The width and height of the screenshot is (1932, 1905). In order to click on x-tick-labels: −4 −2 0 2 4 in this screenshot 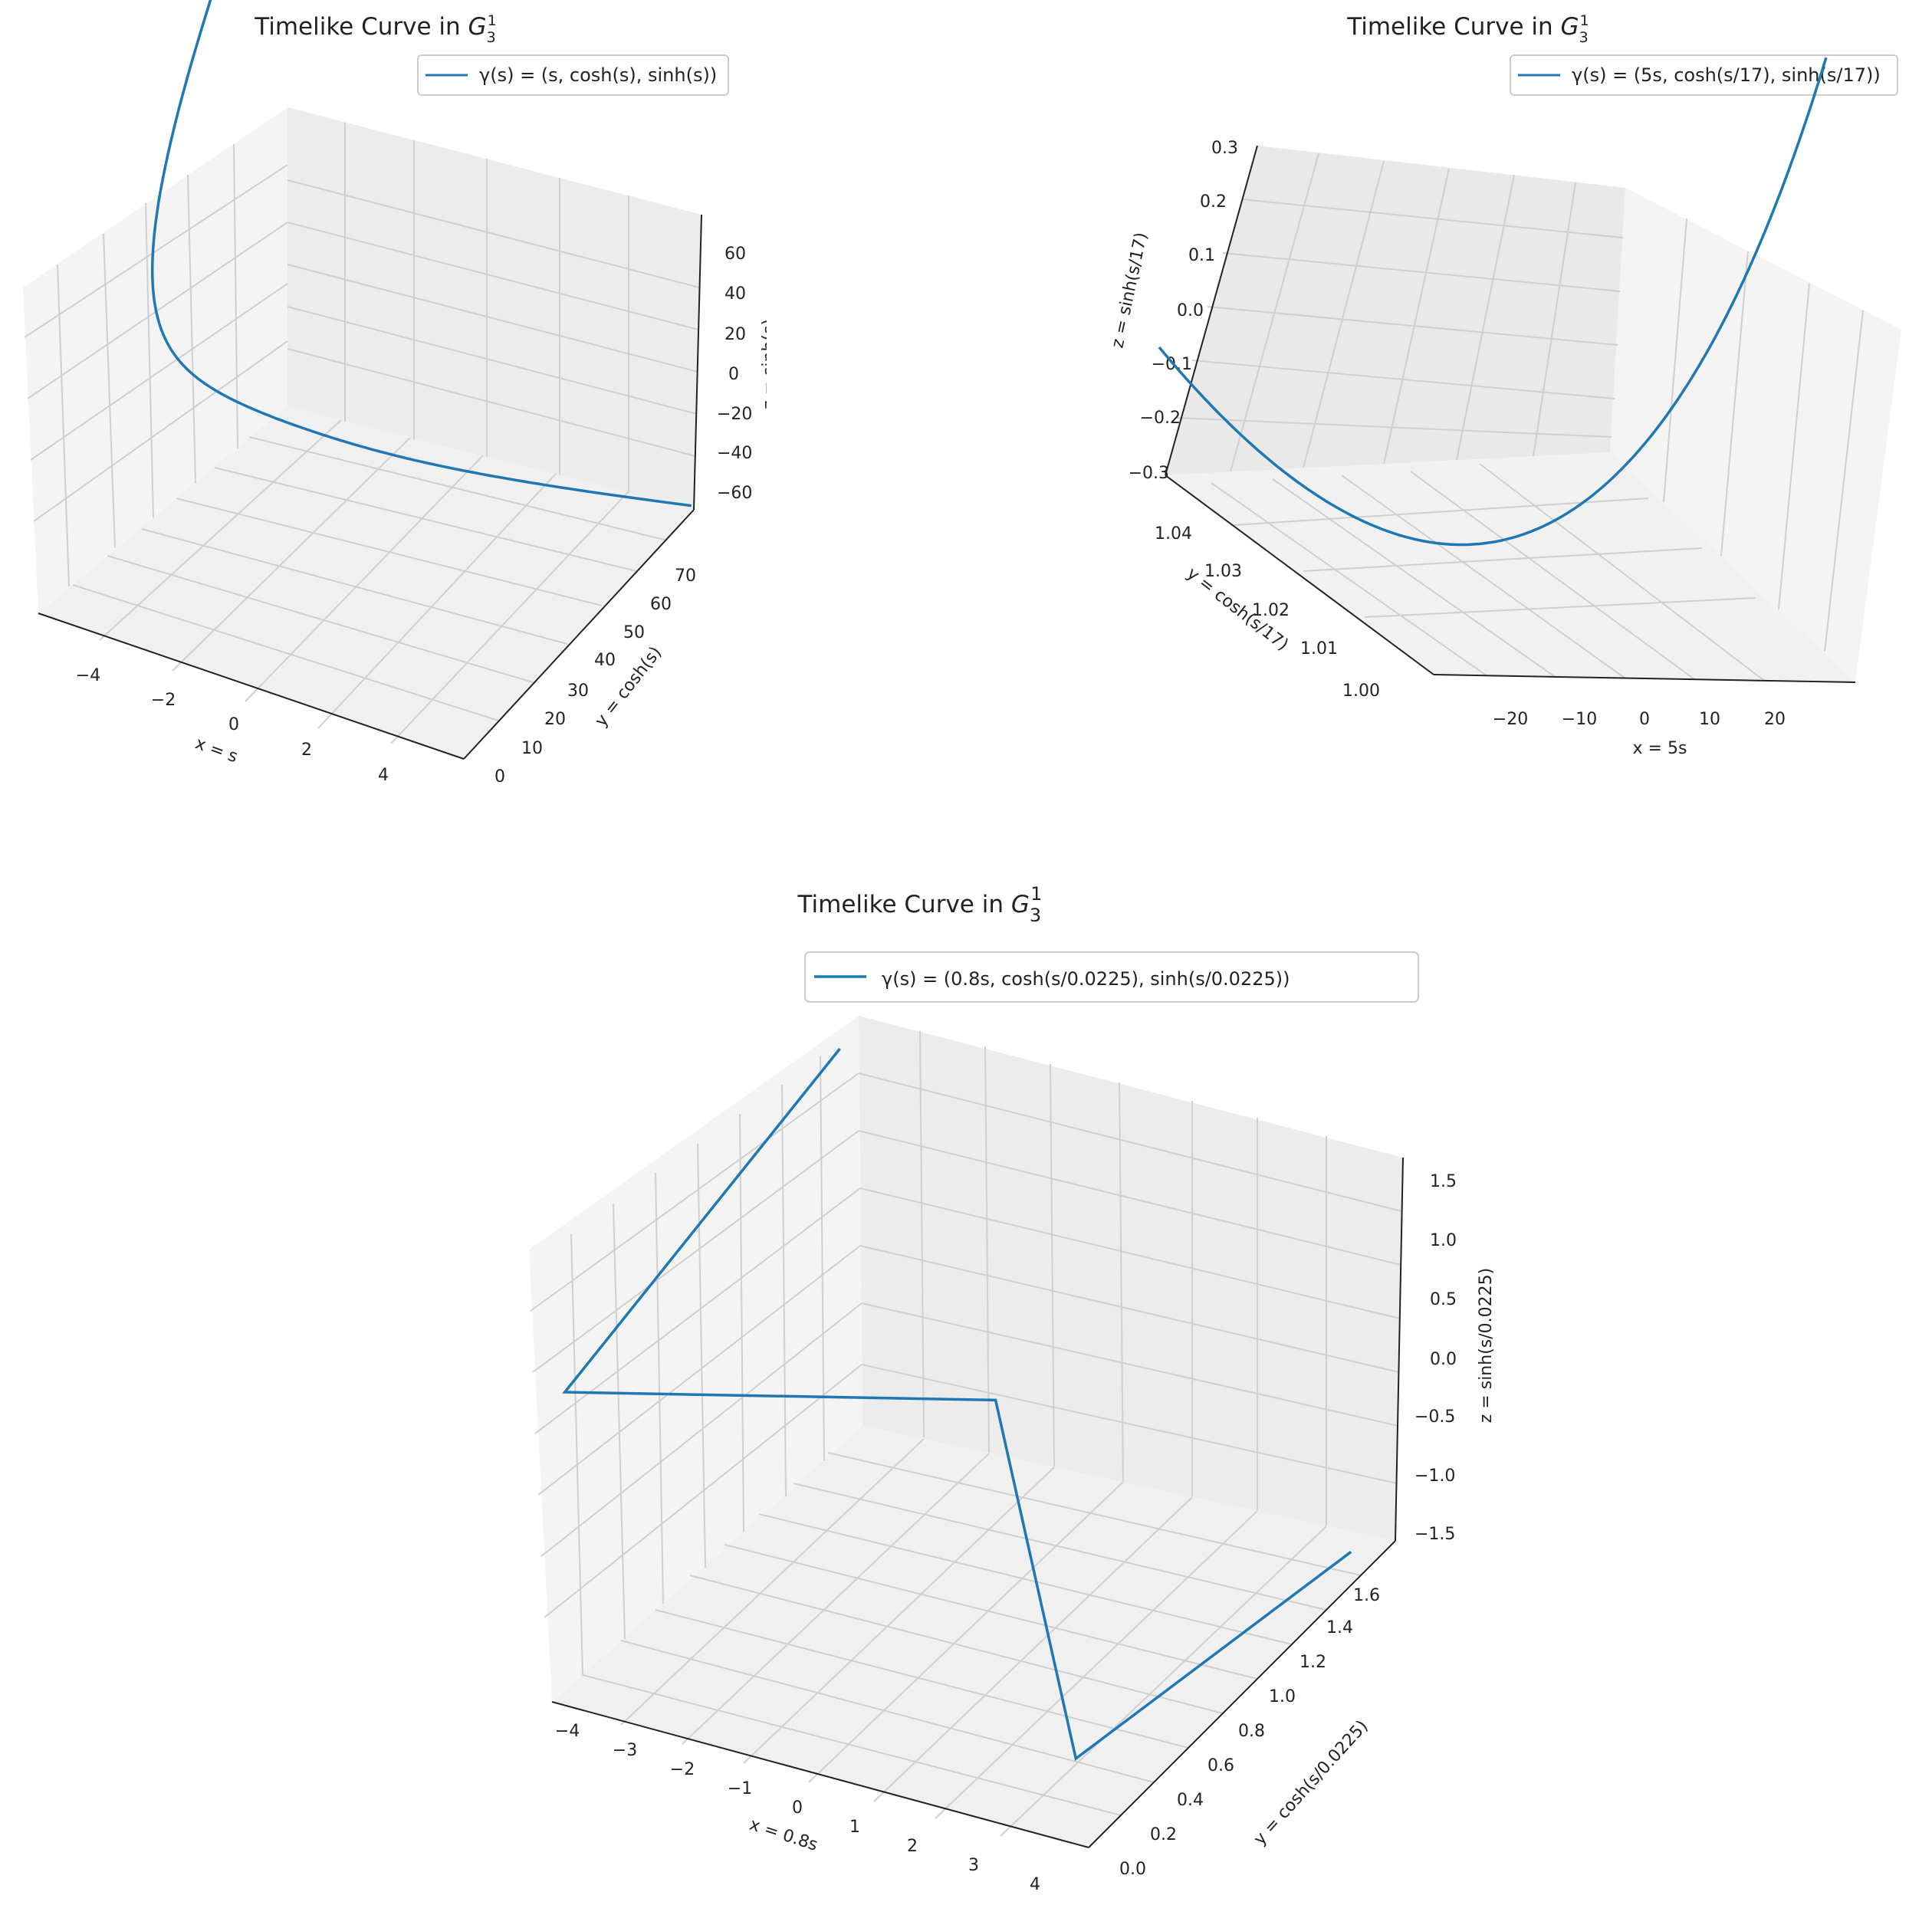, I will do `click(232, 725)`.